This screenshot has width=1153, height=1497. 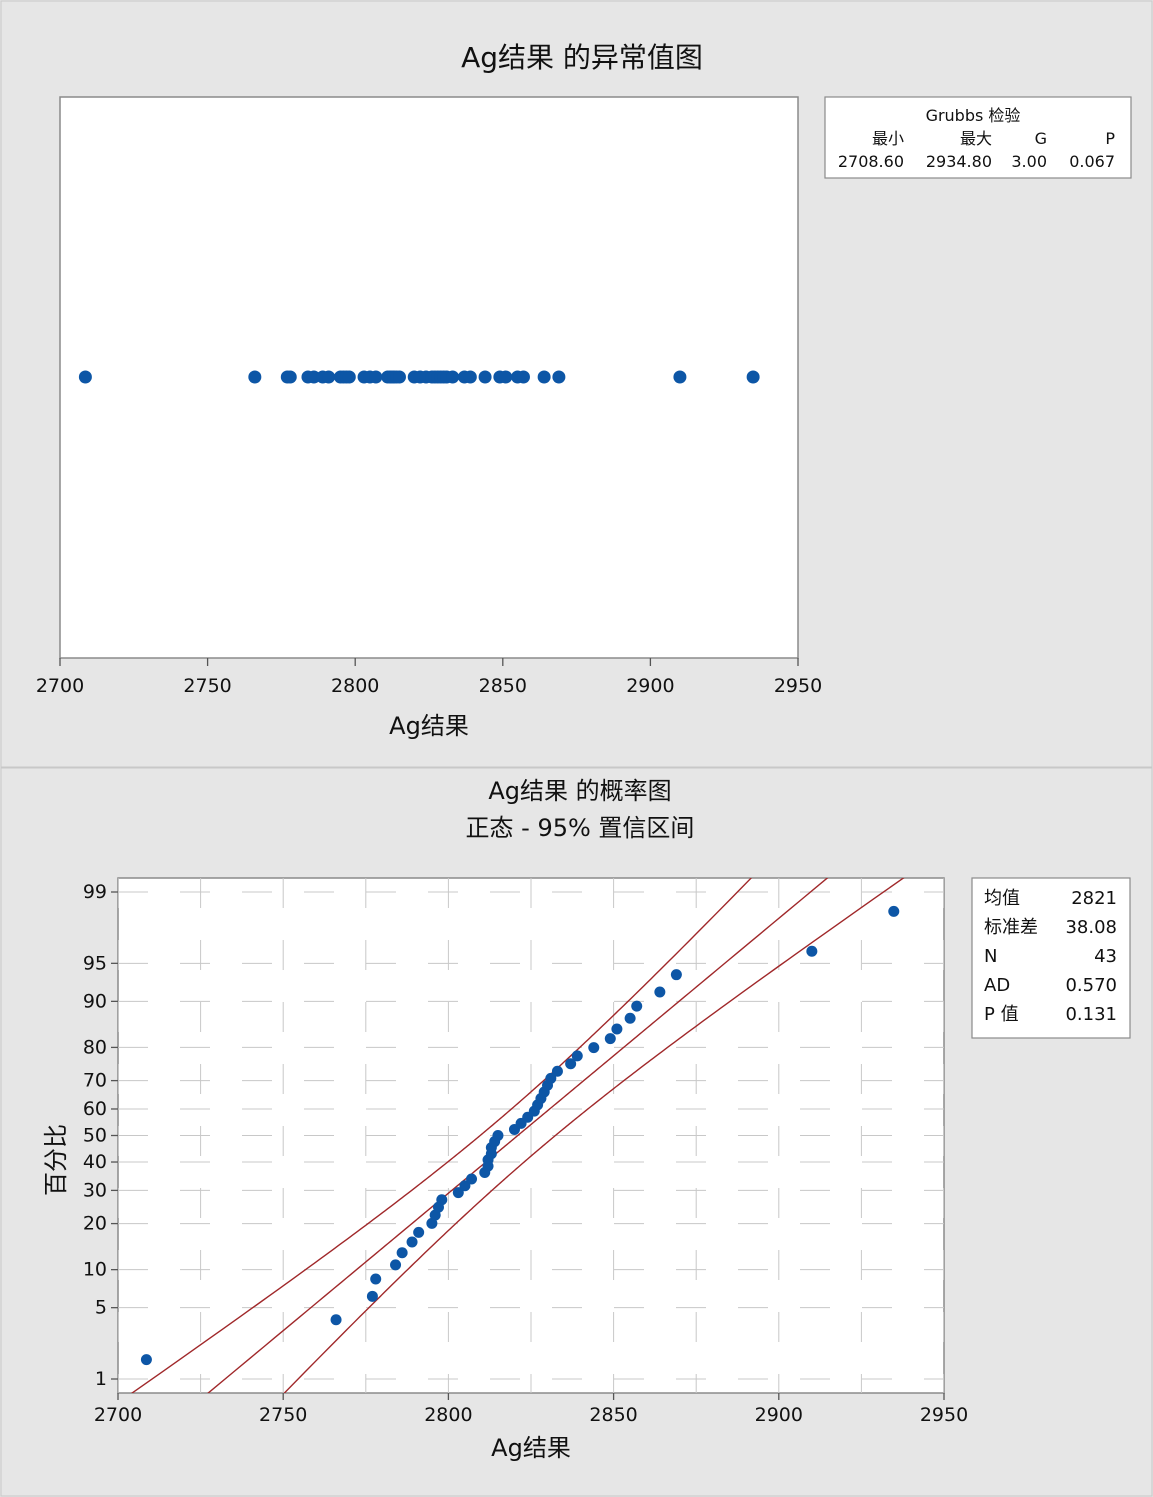 What do you see at coordinates (798, 686) in the screenshot?
I see `outlier-x-tick-label: 2950` at bounding box center [798, 686].